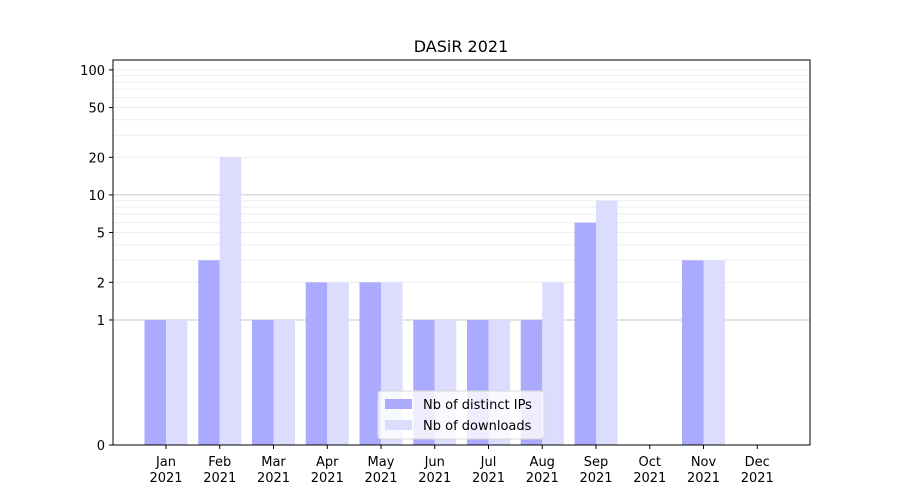 Image resolution: width=900 pixels, height=500 pixels. What do you see at coordinates (273, 470) in the screenshot?
I see `x-tick-label: Mar 2021` at bounding box center [273, 470].